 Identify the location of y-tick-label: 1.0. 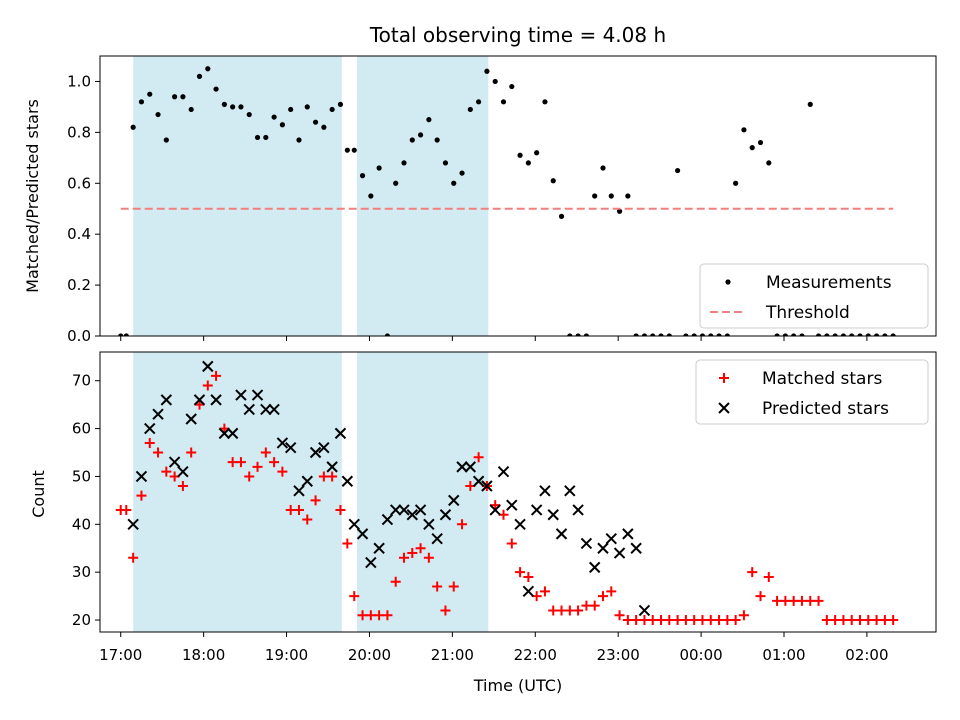
(79, 81).